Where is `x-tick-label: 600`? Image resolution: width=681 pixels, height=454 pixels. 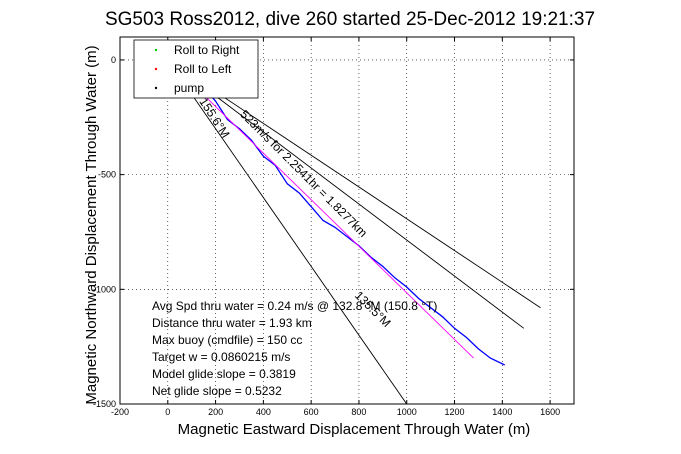 x-tick-label: 600 is located at coordinates (311, 412).